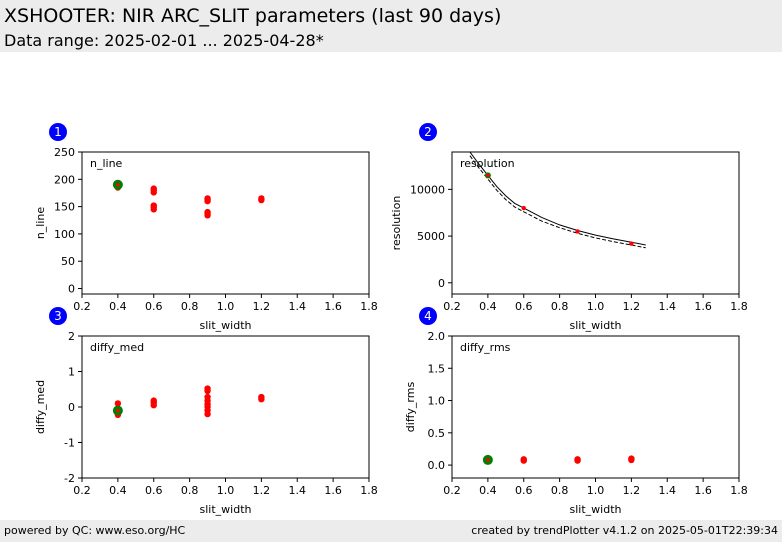 Image resolution: width=782 pixels, height=542 pixels. Describe the element at coordinates (437, 368) in the screenshot. I see `y-tick-label: 1.5` at that location.